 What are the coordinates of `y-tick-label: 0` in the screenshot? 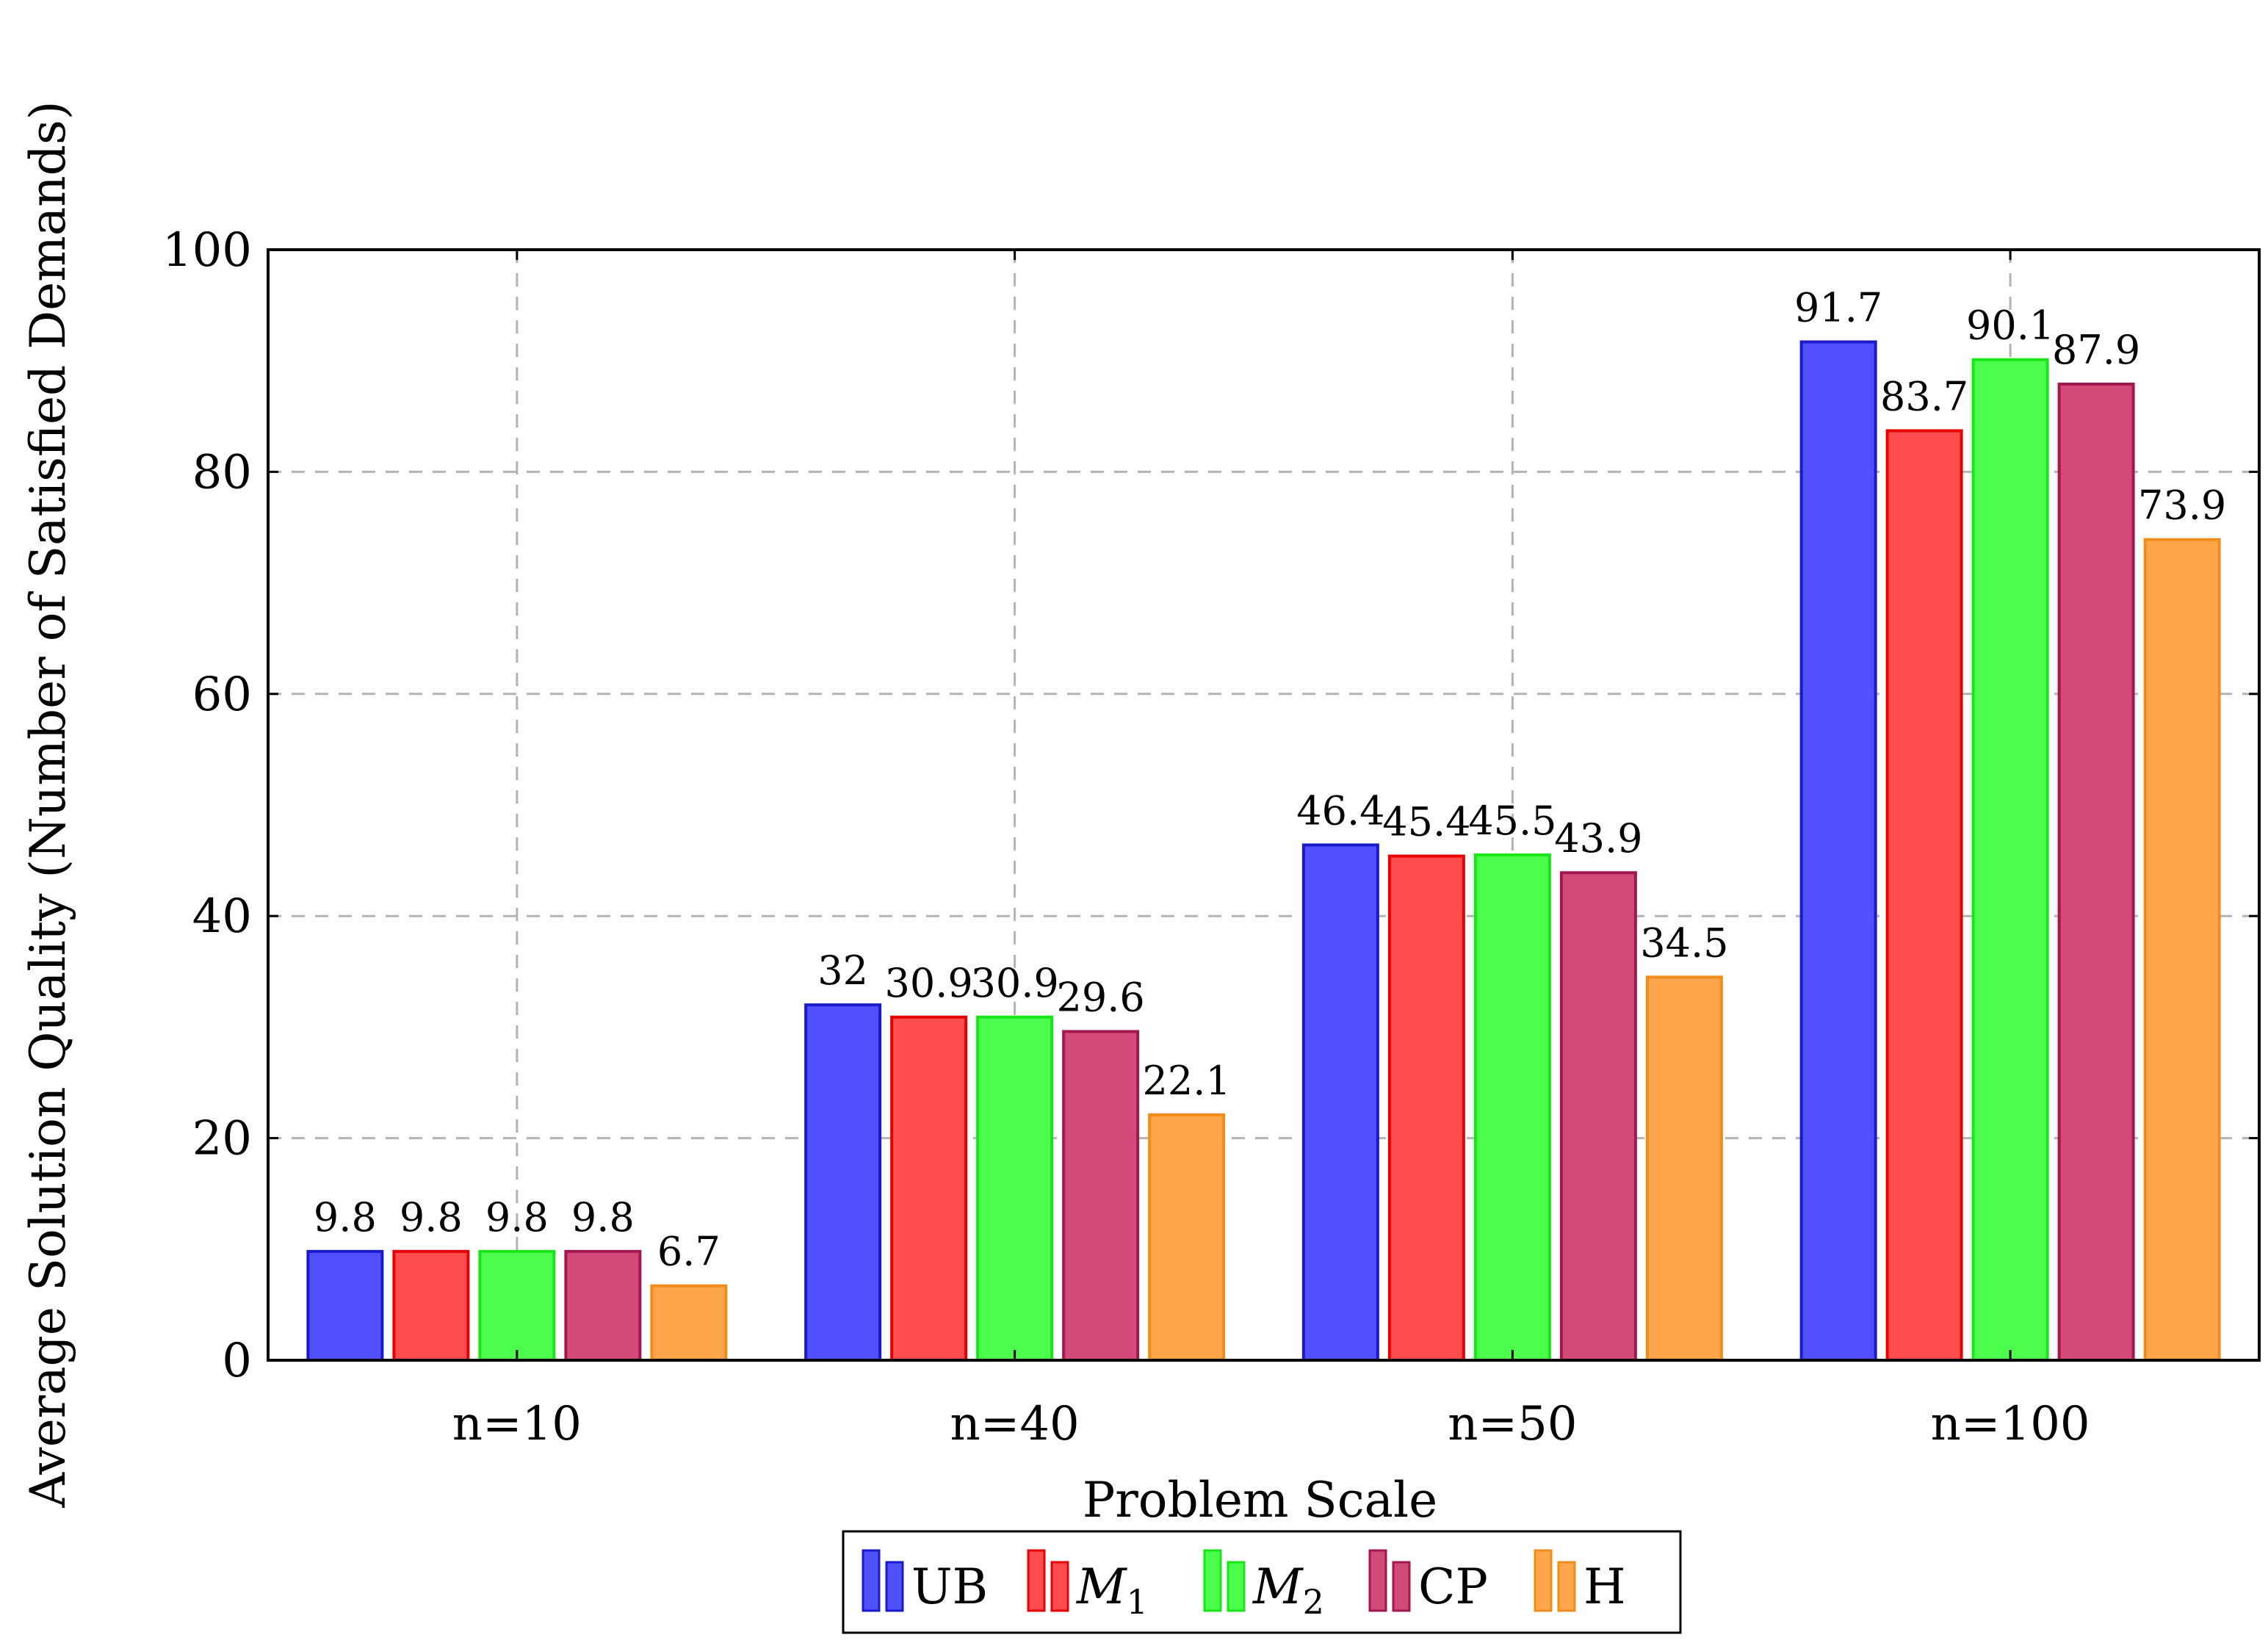 It's located at (237, 1361).